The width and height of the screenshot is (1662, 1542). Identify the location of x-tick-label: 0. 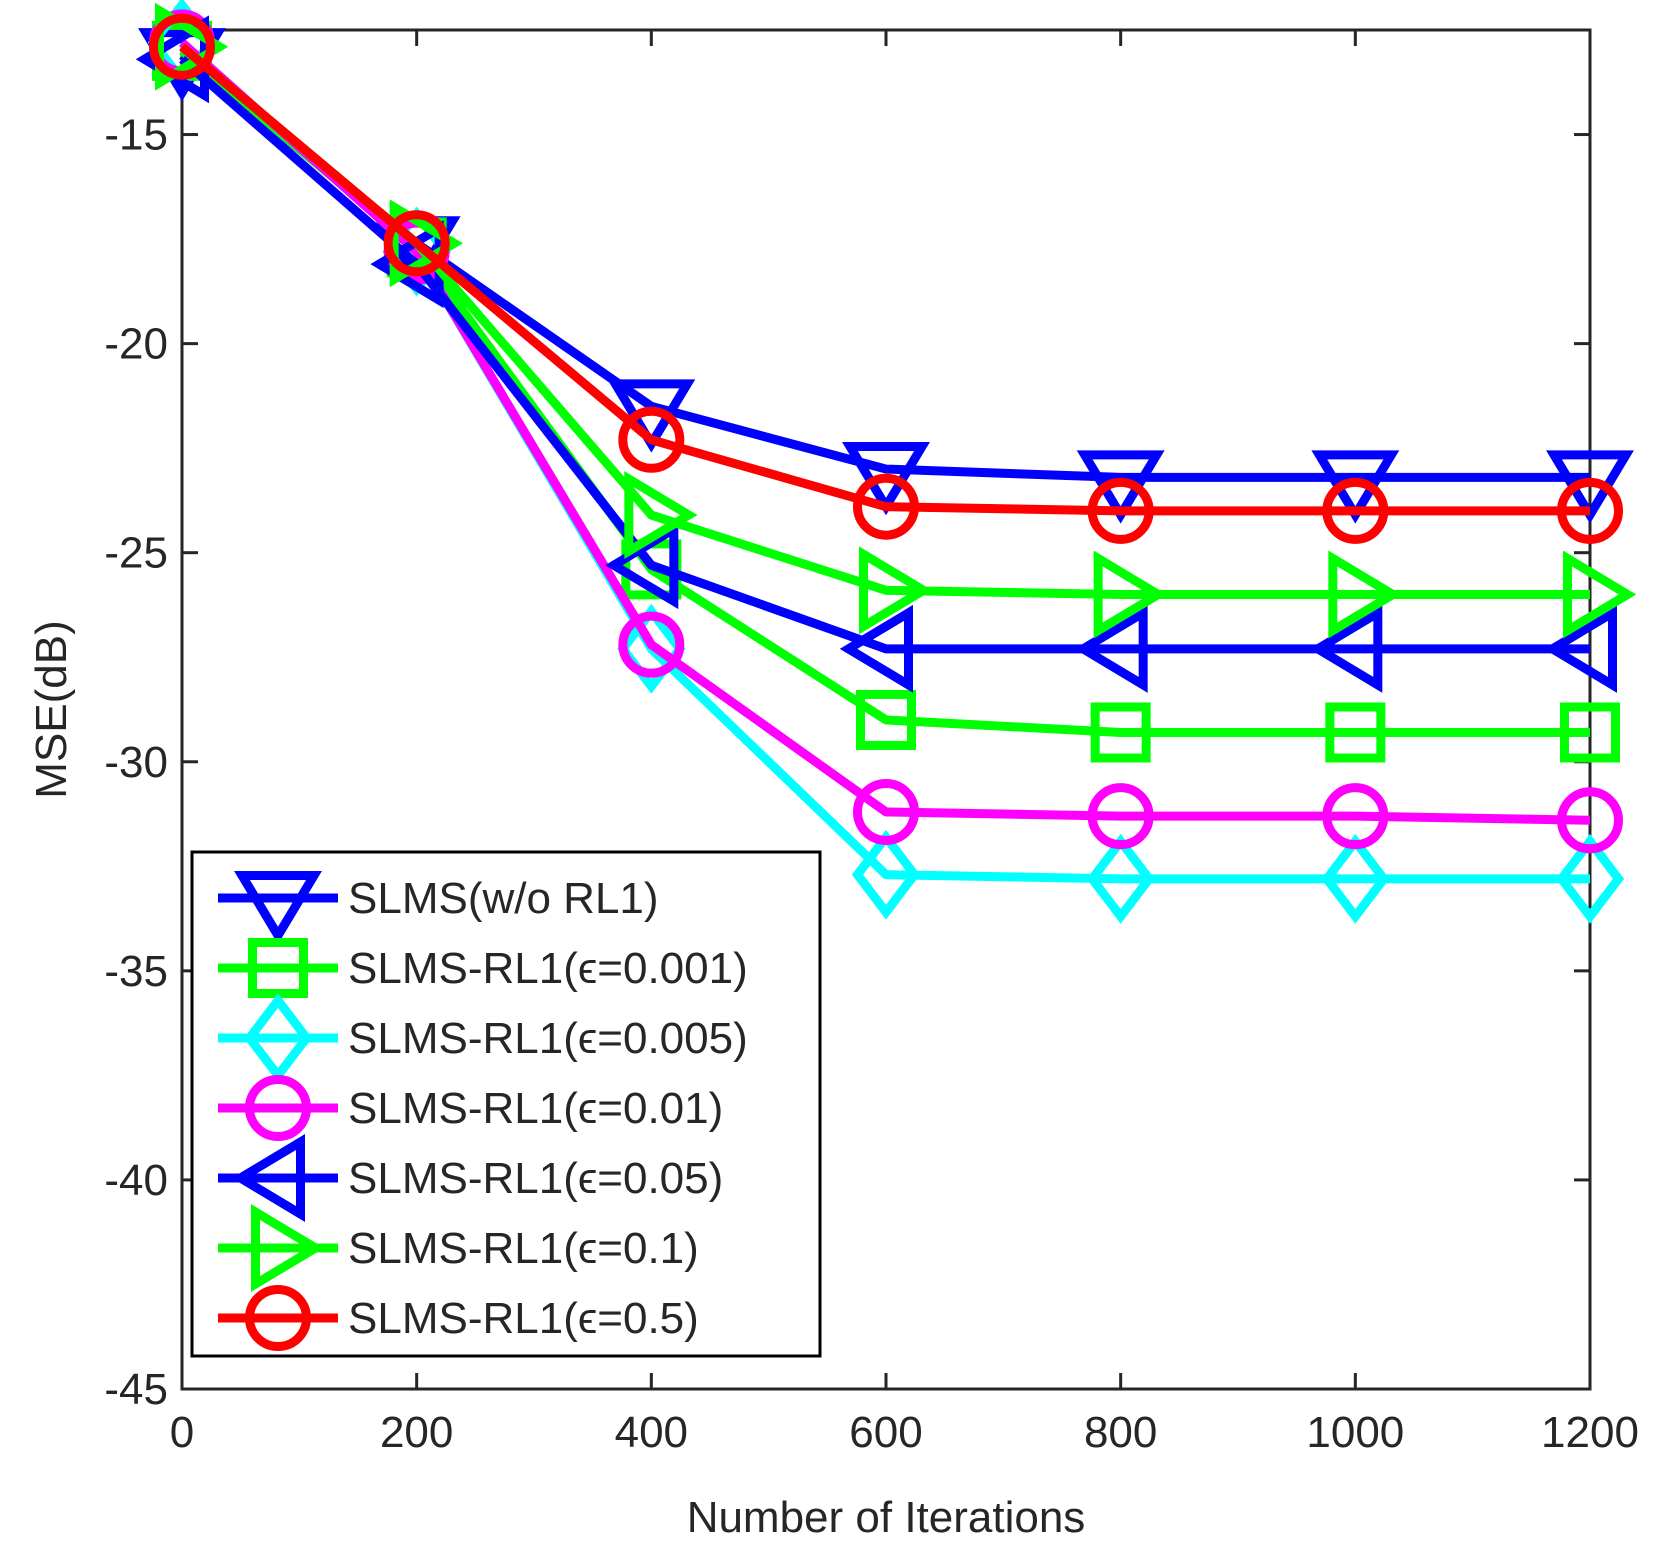
(182, 1432).